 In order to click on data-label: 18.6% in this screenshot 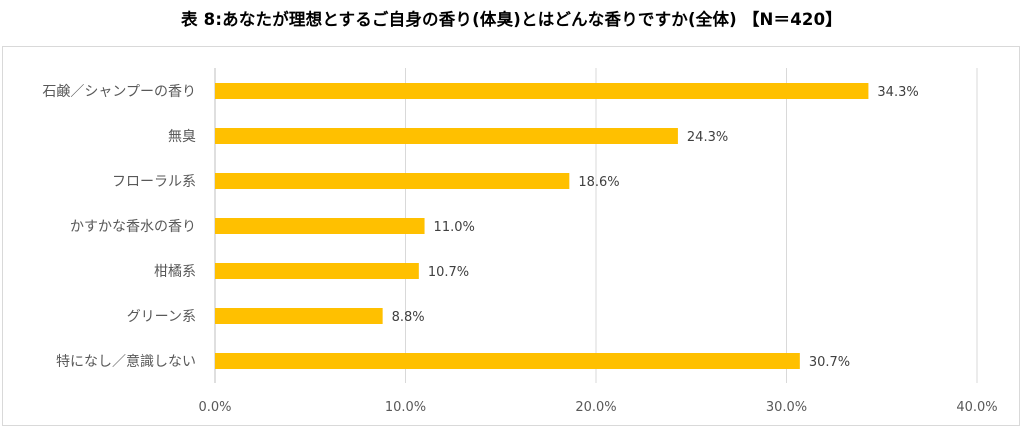, I will do `click(598, 182)`.